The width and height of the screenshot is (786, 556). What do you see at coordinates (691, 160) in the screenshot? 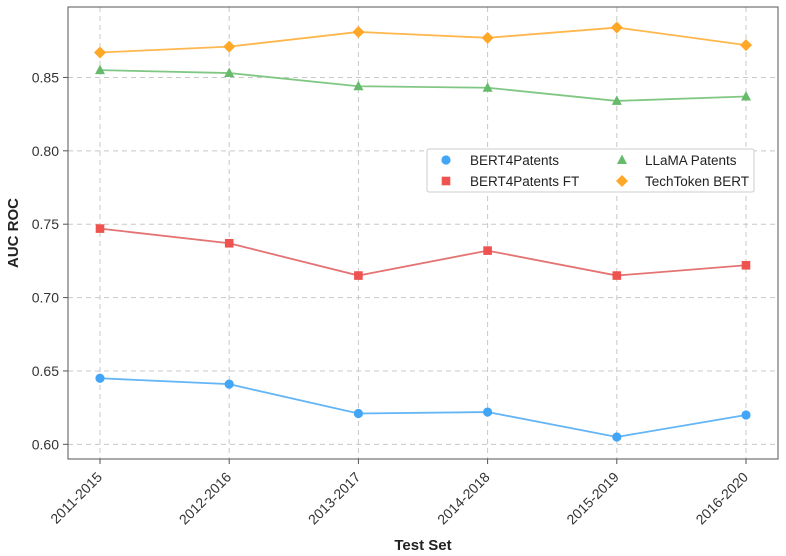
I see `legend-label: LLaMA Patents` at bounding box center [691, 160].